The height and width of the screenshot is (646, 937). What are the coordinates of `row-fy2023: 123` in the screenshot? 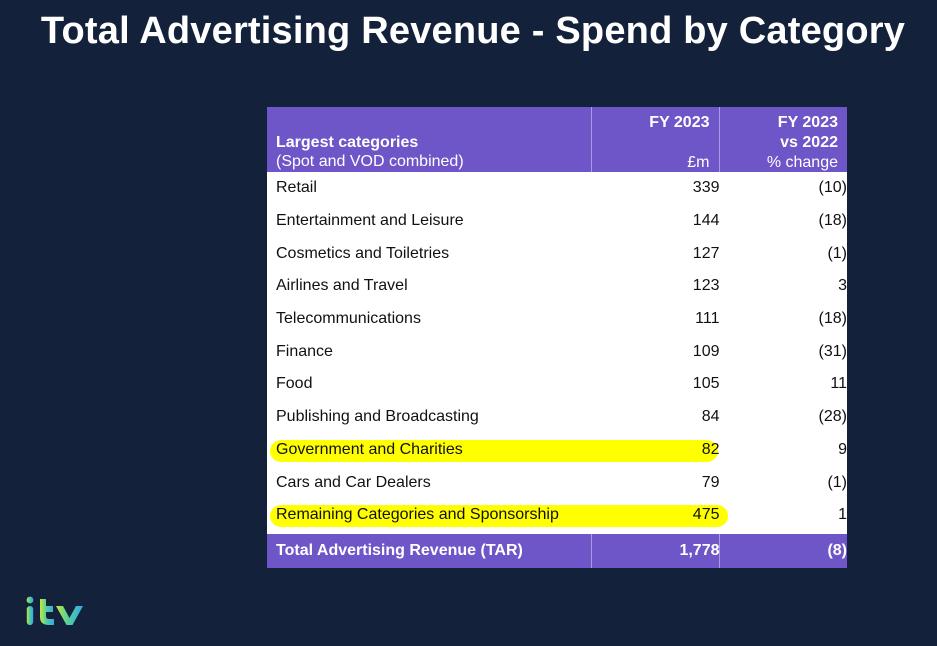 It's located at (655, 286).